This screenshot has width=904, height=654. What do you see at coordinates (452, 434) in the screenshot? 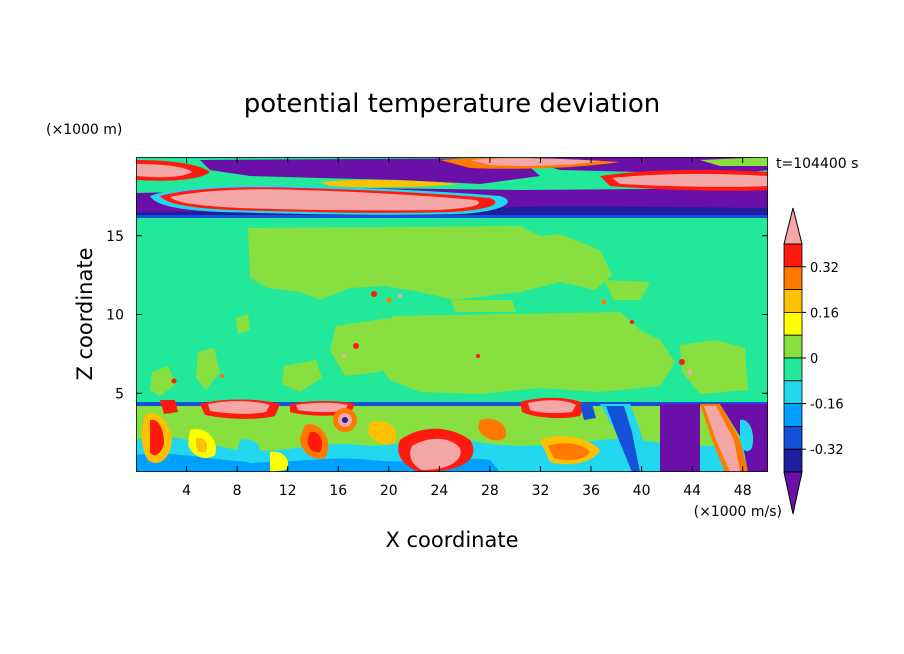
I see `boundary-layer-structures` at bounding box center [452, 434].